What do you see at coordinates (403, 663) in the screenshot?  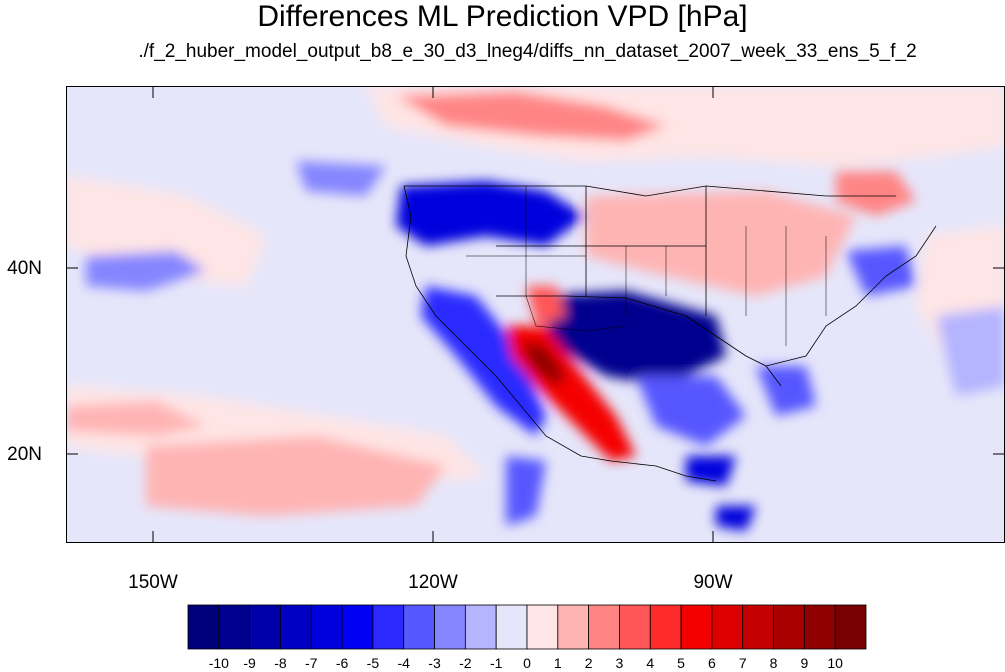 I see `colorbar-label: -4` at bounding box center [403, 663].